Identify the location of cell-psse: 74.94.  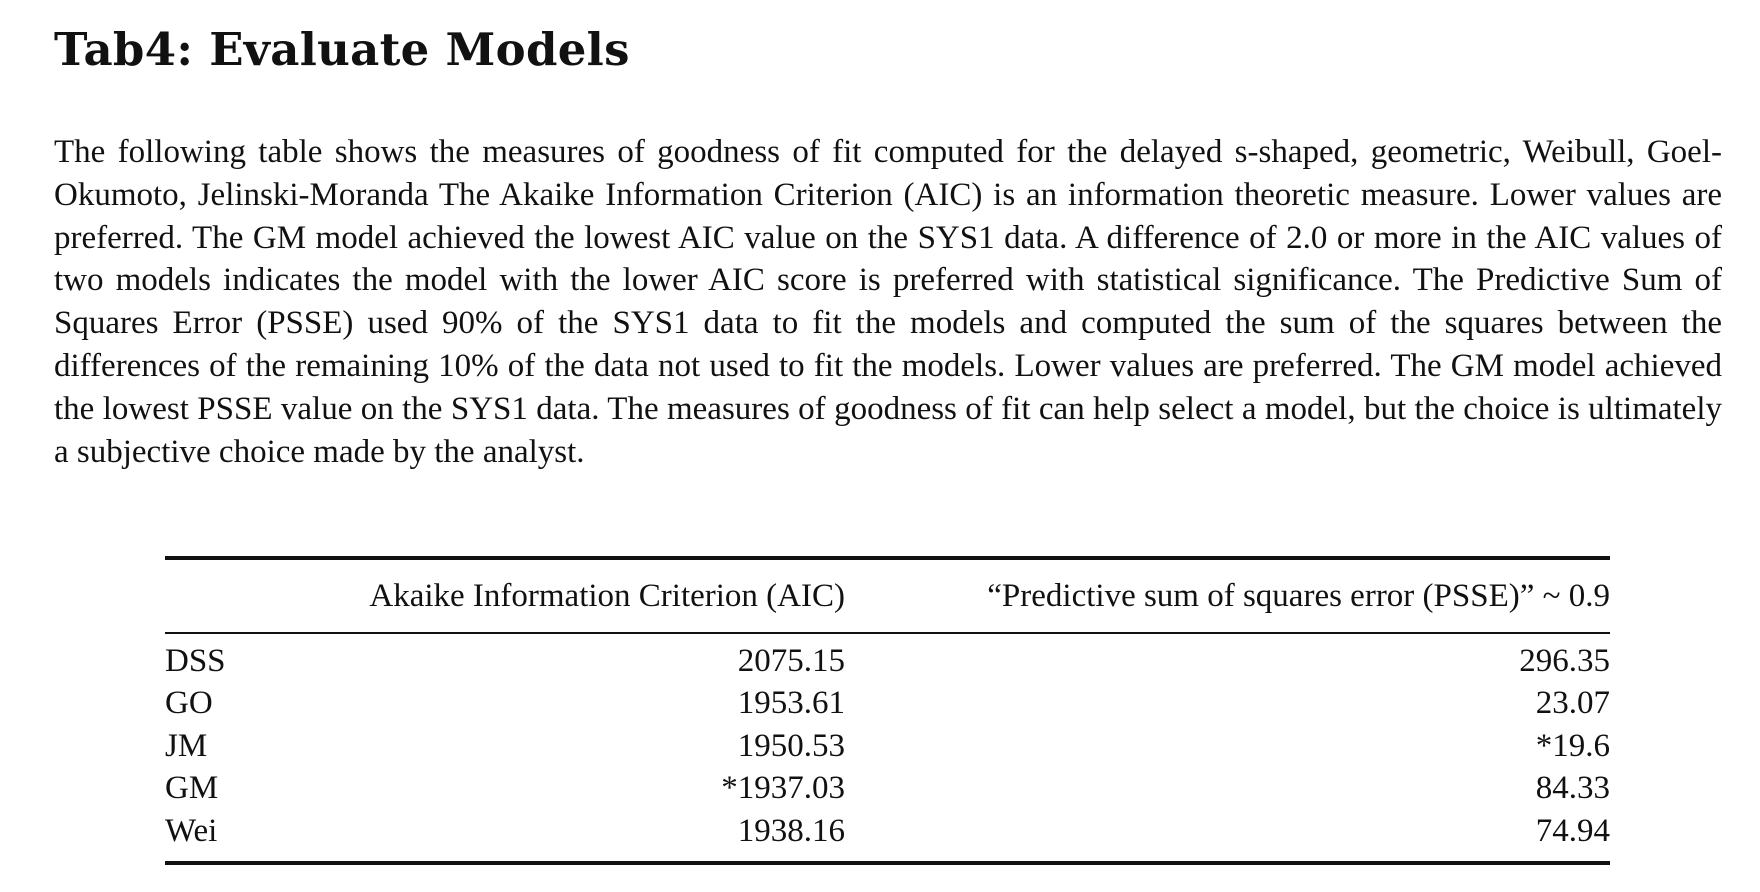
(1572, 830).